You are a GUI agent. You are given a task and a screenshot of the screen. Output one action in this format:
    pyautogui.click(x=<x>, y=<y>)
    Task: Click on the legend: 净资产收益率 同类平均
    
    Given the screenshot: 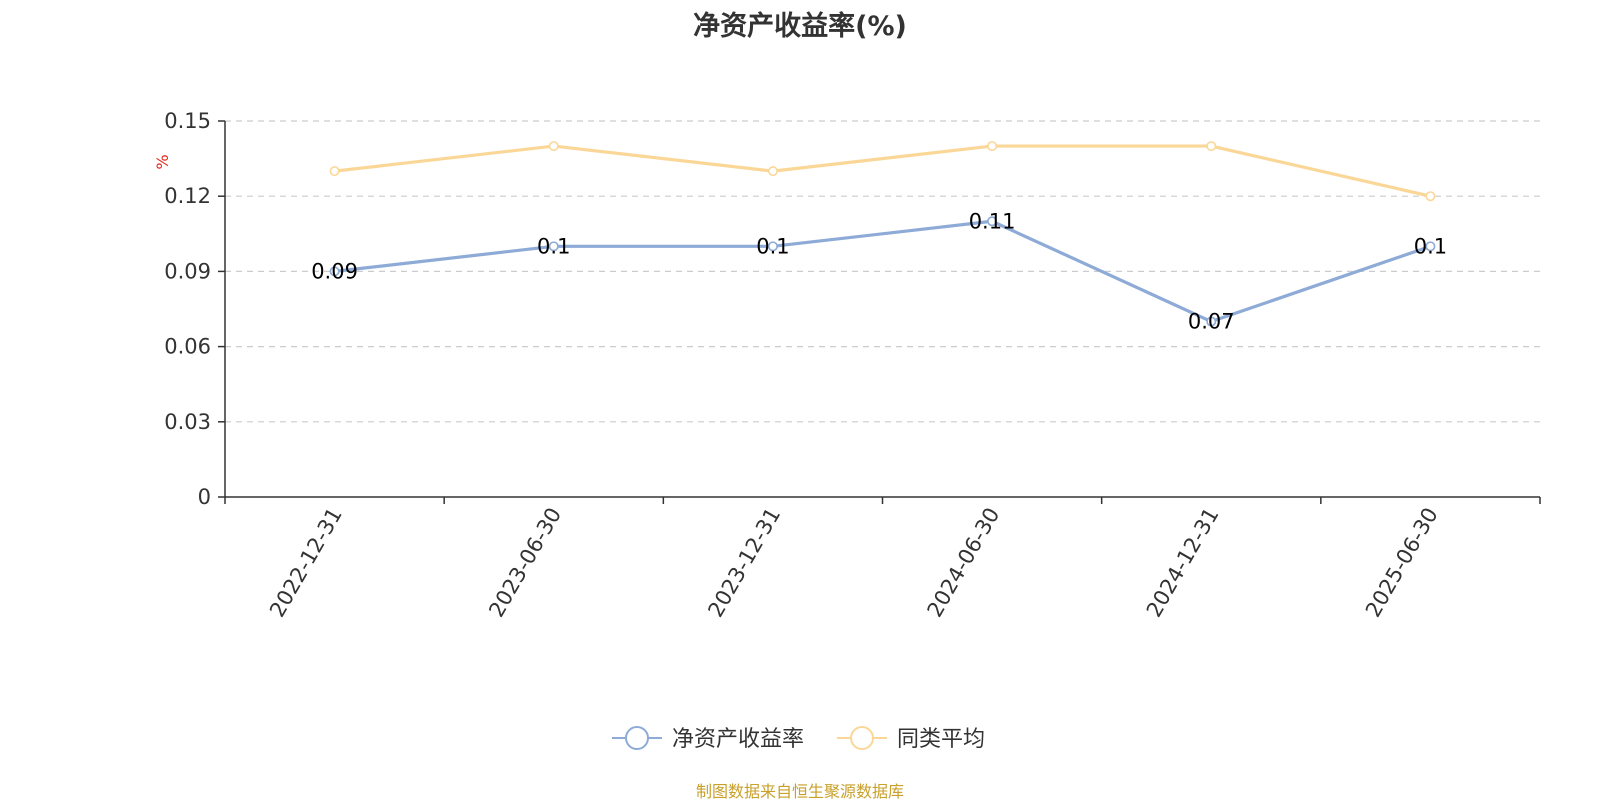 What is the action you would take?
    pyautogui.click(x=798, y=739)
    